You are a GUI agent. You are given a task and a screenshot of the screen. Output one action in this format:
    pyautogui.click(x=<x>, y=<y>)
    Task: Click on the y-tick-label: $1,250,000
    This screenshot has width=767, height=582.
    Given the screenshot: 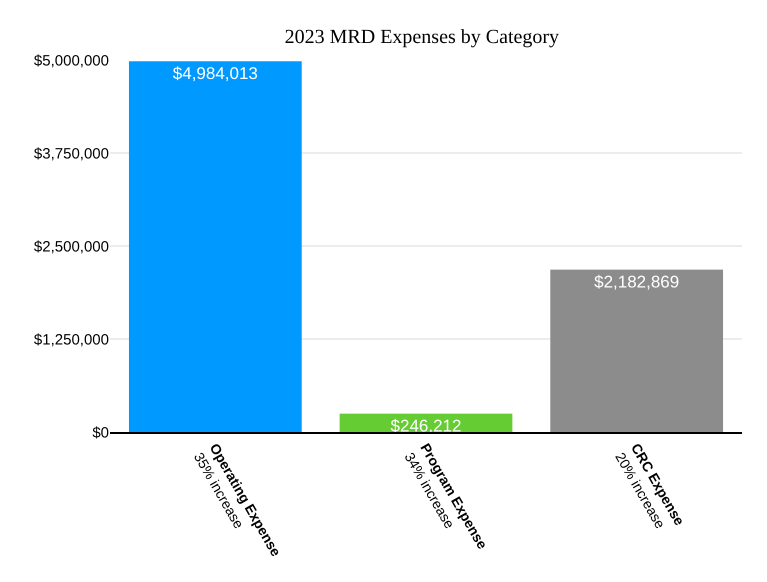 What is the action you would take?
    pyautogui.click(x=71, y=339)
    